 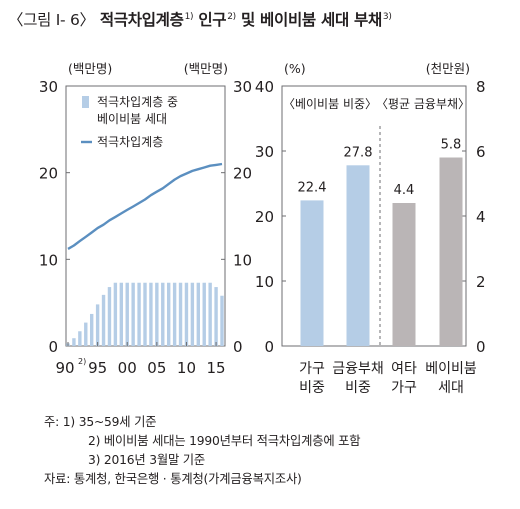 I want to click on figure-number: 〈그림 Ⅰ- 6〉, so click(x=51, y=20).